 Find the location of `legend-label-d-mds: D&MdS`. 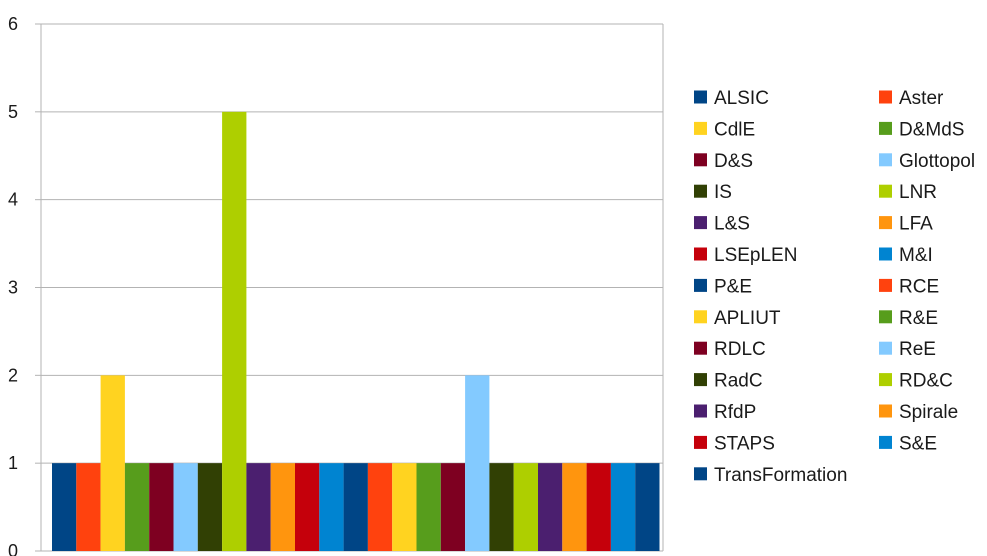

legend-label-d-mds: D&MdS is located at coordinates (931, 129).